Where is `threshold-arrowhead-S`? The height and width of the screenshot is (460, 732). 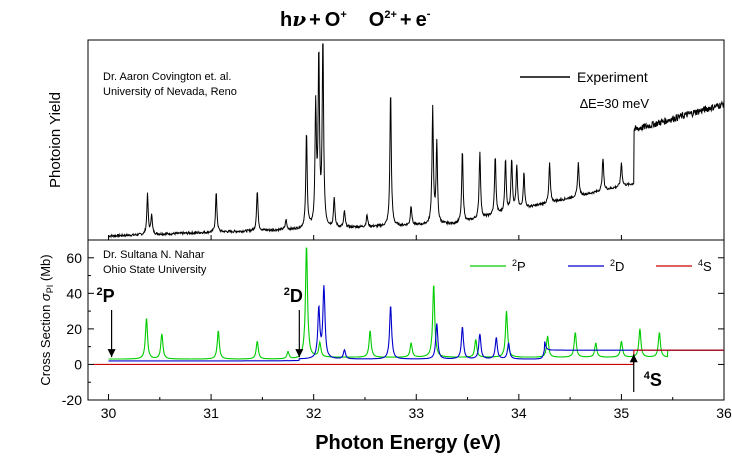 threshold-arrowhead-S is located at coordinates (633, 358).